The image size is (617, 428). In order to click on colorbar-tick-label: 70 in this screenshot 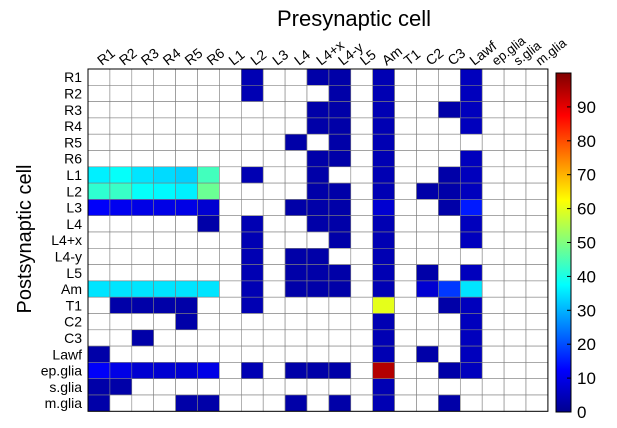, I will do `click(586, 175)`.